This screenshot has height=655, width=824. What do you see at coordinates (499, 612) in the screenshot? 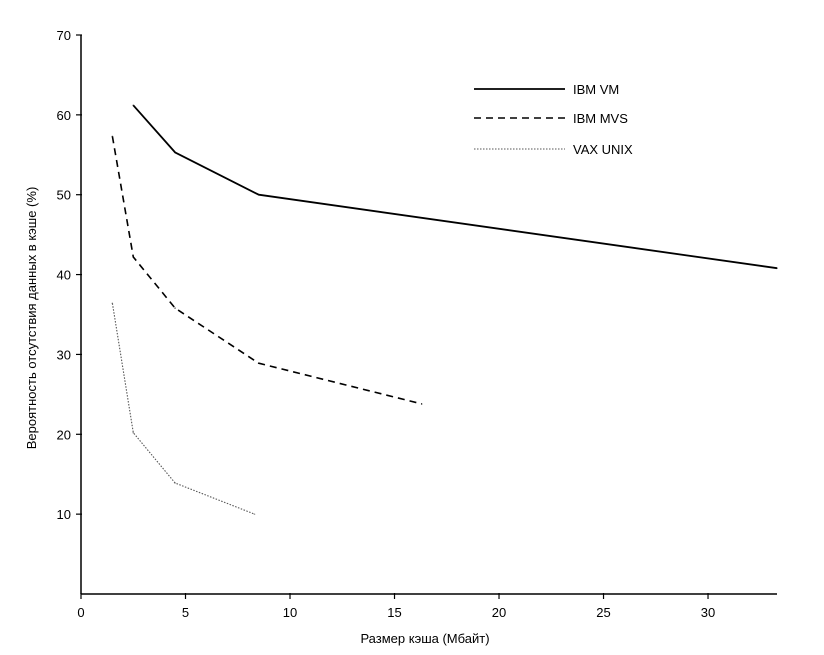
I see `x-tick-label-20: 20` at bounding box center [499, 612].